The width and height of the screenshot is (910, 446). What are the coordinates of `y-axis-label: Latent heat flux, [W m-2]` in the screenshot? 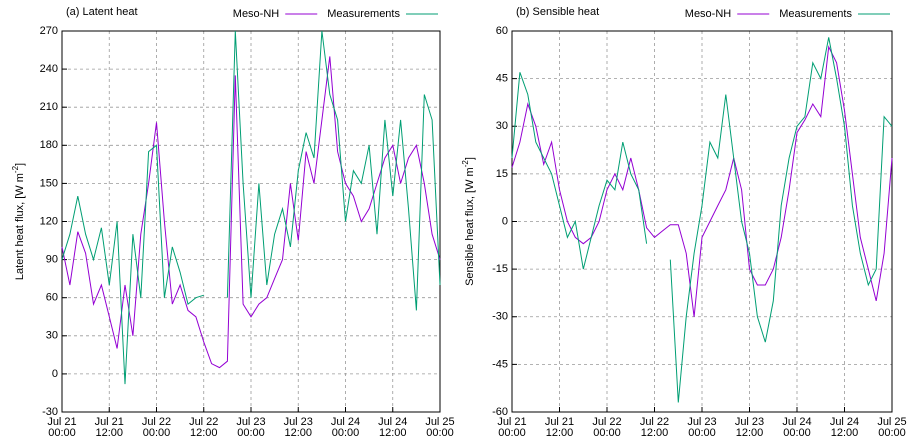 It's located at (18, 221).